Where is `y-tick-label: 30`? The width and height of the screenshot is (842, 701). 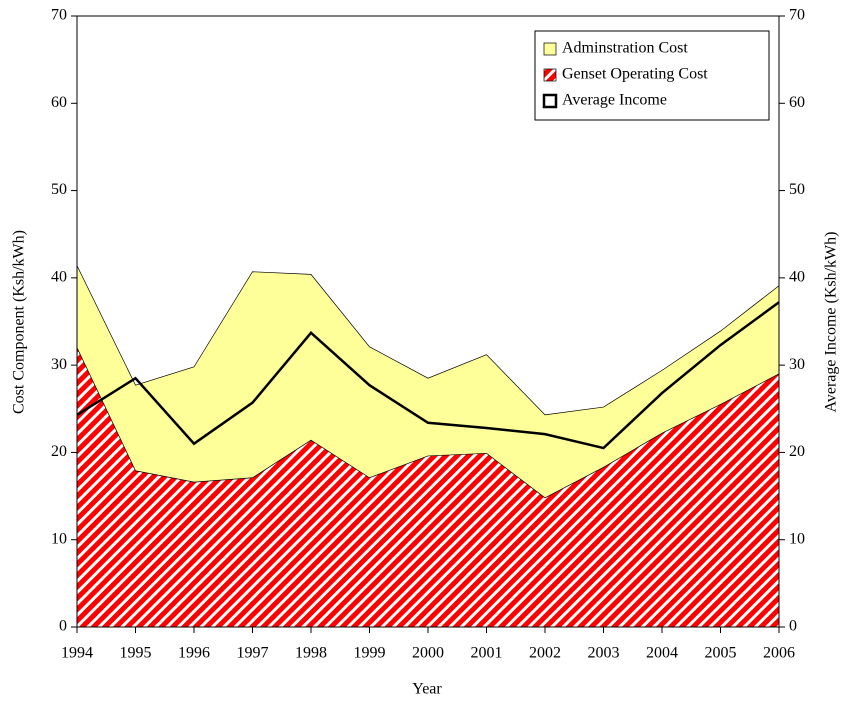 y-tick-label: 30 is located at coordinates (59, 364).